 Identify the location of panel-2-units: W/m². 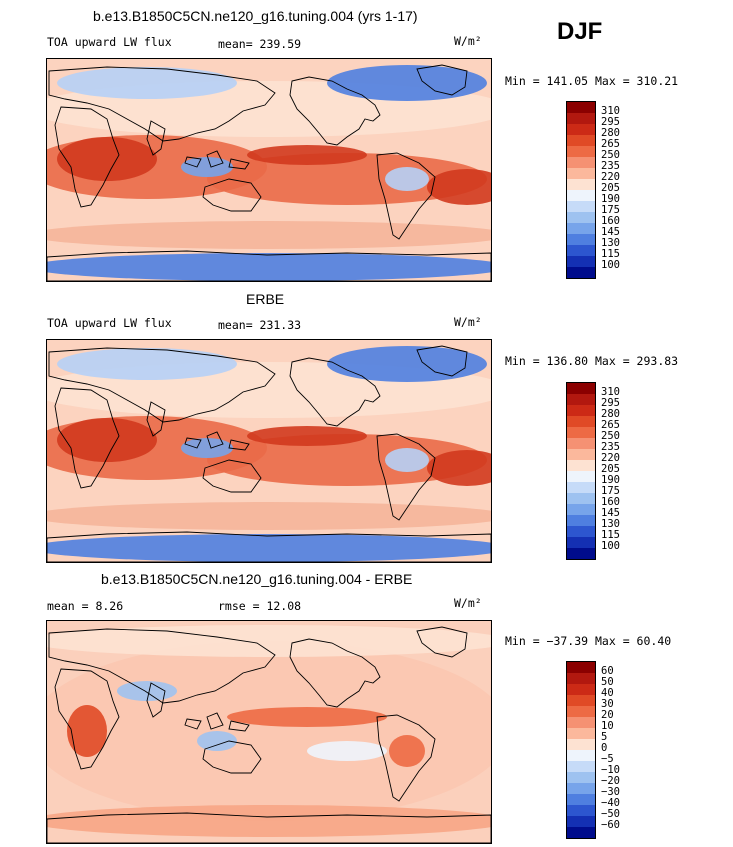
(468, 322).